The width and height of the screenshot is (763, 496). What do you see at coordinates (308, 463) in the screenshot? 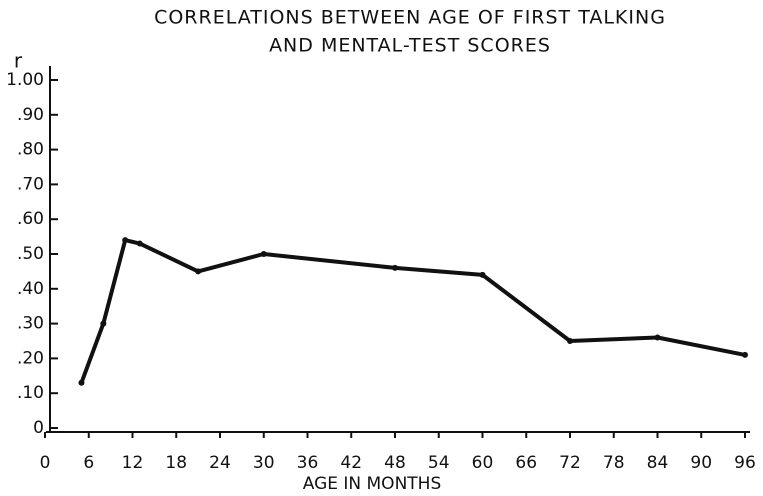
I see `x-tick-label: 36` at bounding box center [308, 463].